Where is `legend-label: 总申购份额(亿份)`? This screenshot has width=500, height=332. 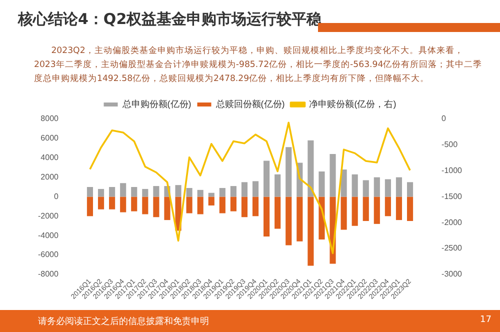
legend-label: 总申购份额(亿份) is located at coordinates (156, 103).